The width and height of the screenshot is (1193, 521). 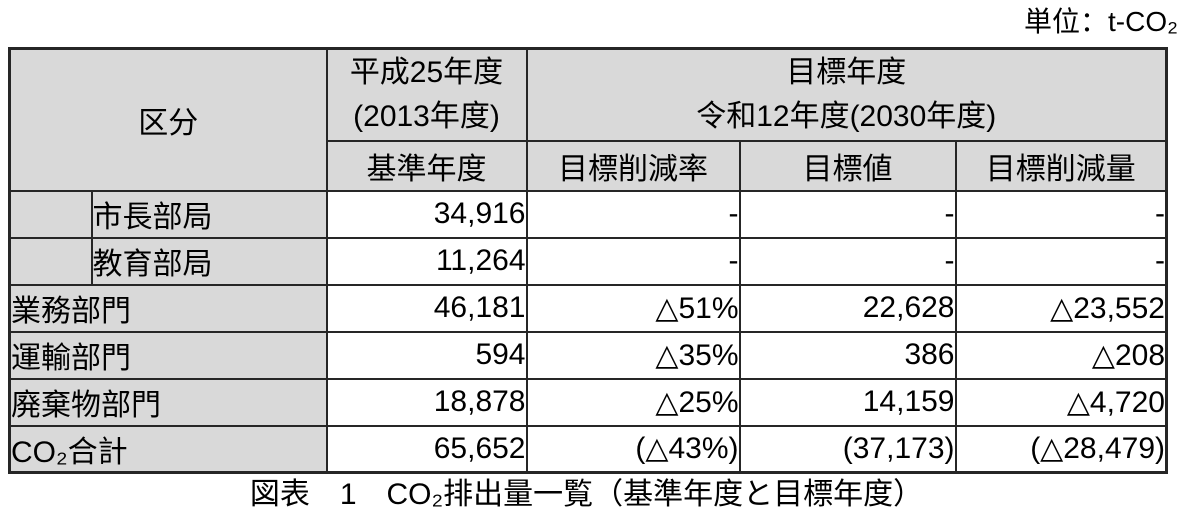 I want to click on header-base-year-sub: 基準年度, so click(x=426, y=165).